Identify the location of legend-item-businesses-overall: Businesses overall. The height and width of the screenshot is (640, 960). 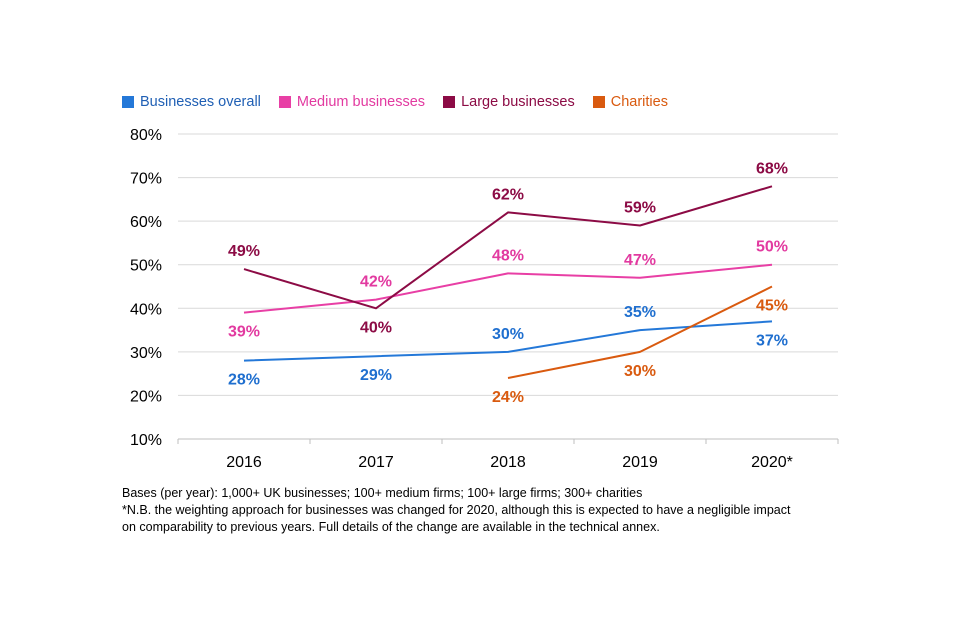
(191, 102).